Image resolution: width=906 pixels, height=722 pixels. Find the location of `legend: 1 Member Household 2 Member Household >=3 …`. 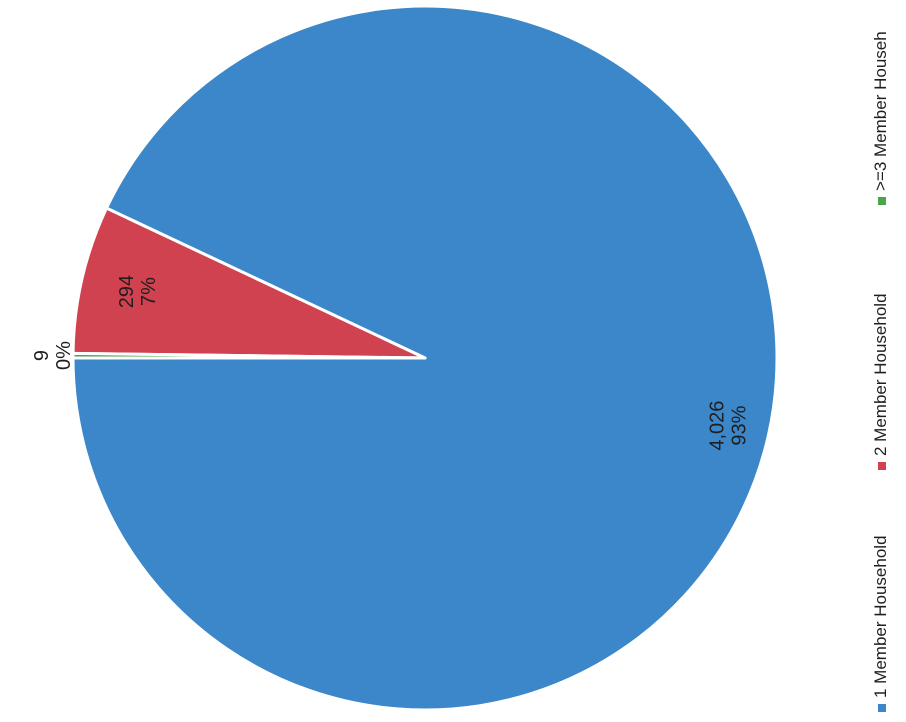

legend: 1 Member Household 2 Member Household >=3 … is located at coordinates (880, 371).